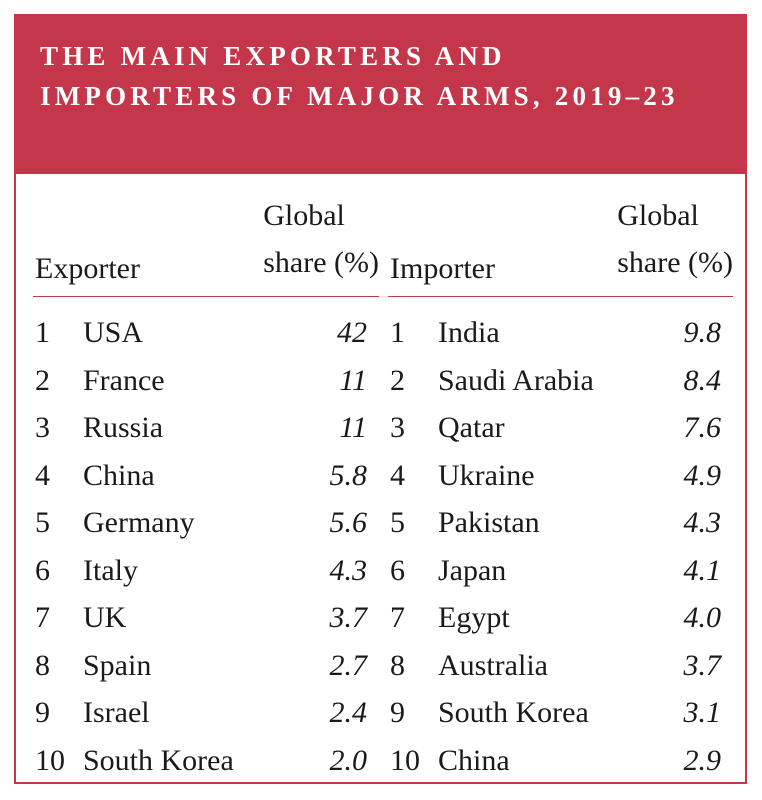  What do you see at coordinates (702, 380) in the screenshot?
I see `share-value-cell: 8.4` at bounding box center [702, 380].